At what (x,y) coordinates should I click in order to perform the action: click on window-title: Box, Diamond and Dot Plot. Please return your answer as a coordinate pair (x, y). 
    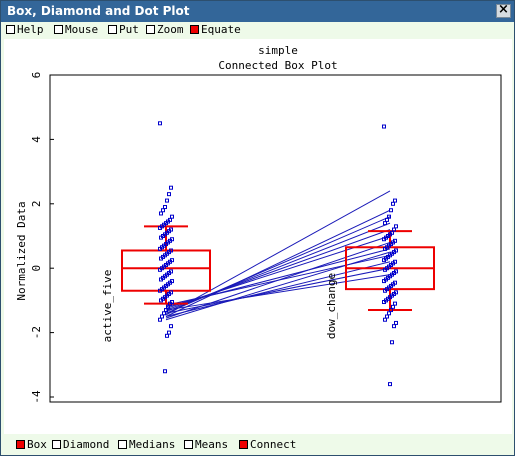
    Looking at the image, I should click on (98, 11).